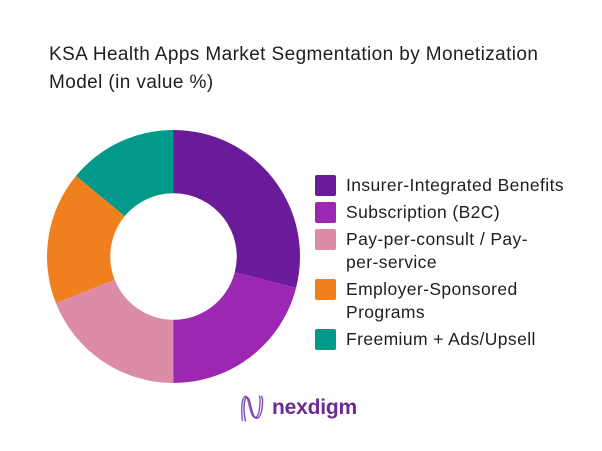  What do you see at coordinates (432, 300) in the screenshot?
I see `legend-label-4: Employer-Sponsored Programs` at bounding box center [432, 300].